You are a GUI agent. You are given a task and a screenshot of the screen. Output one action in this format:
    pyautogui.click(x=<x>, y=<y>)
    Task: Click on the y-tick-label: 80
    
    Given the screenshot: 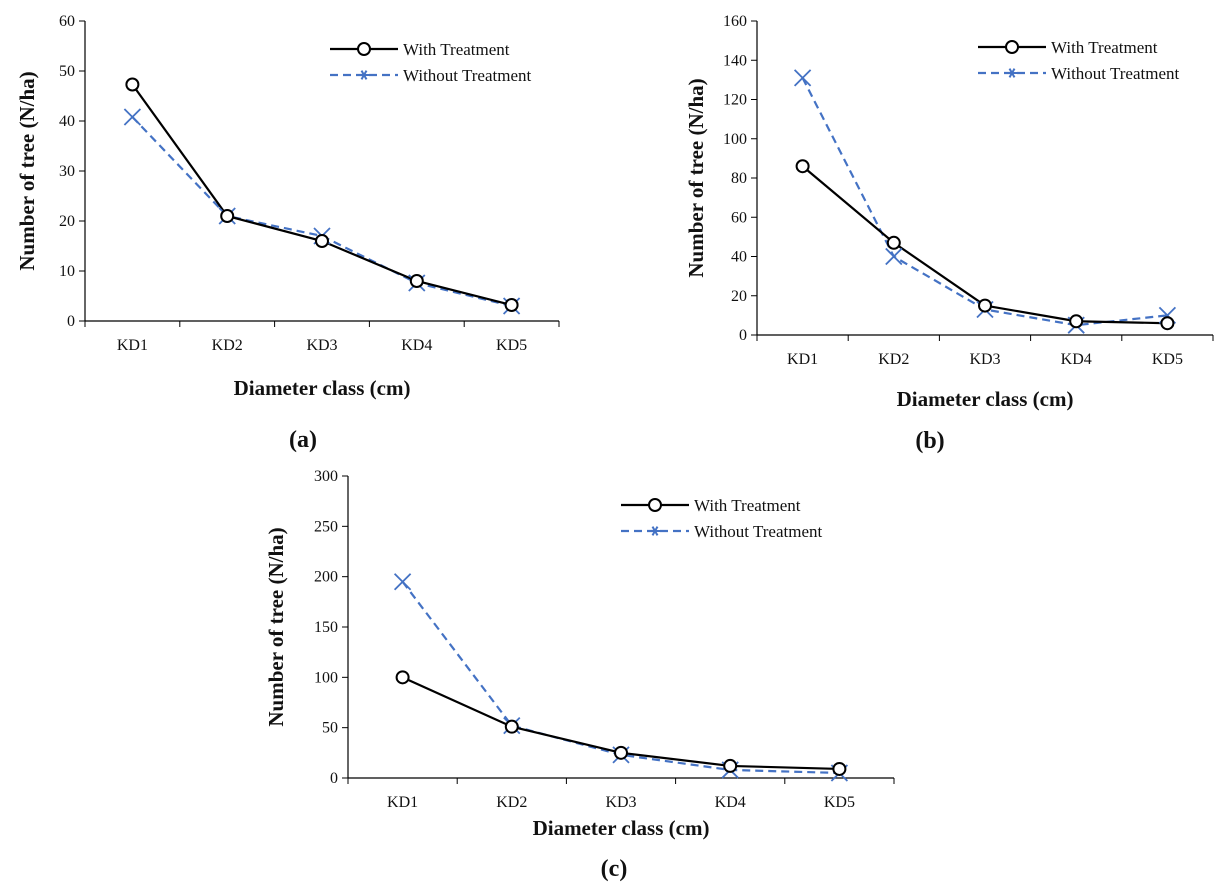 What is the action you would take?
    pyautogui.click(x=739, y=178)
    